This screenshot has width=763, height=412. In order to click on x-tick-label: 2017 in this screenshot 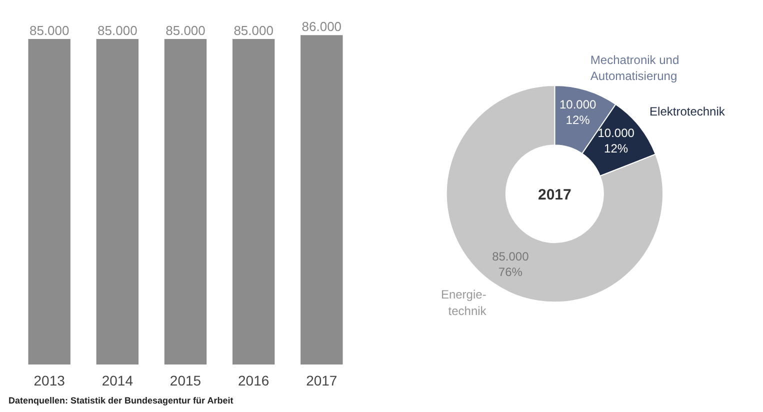, I will do `click(322, 380)`.